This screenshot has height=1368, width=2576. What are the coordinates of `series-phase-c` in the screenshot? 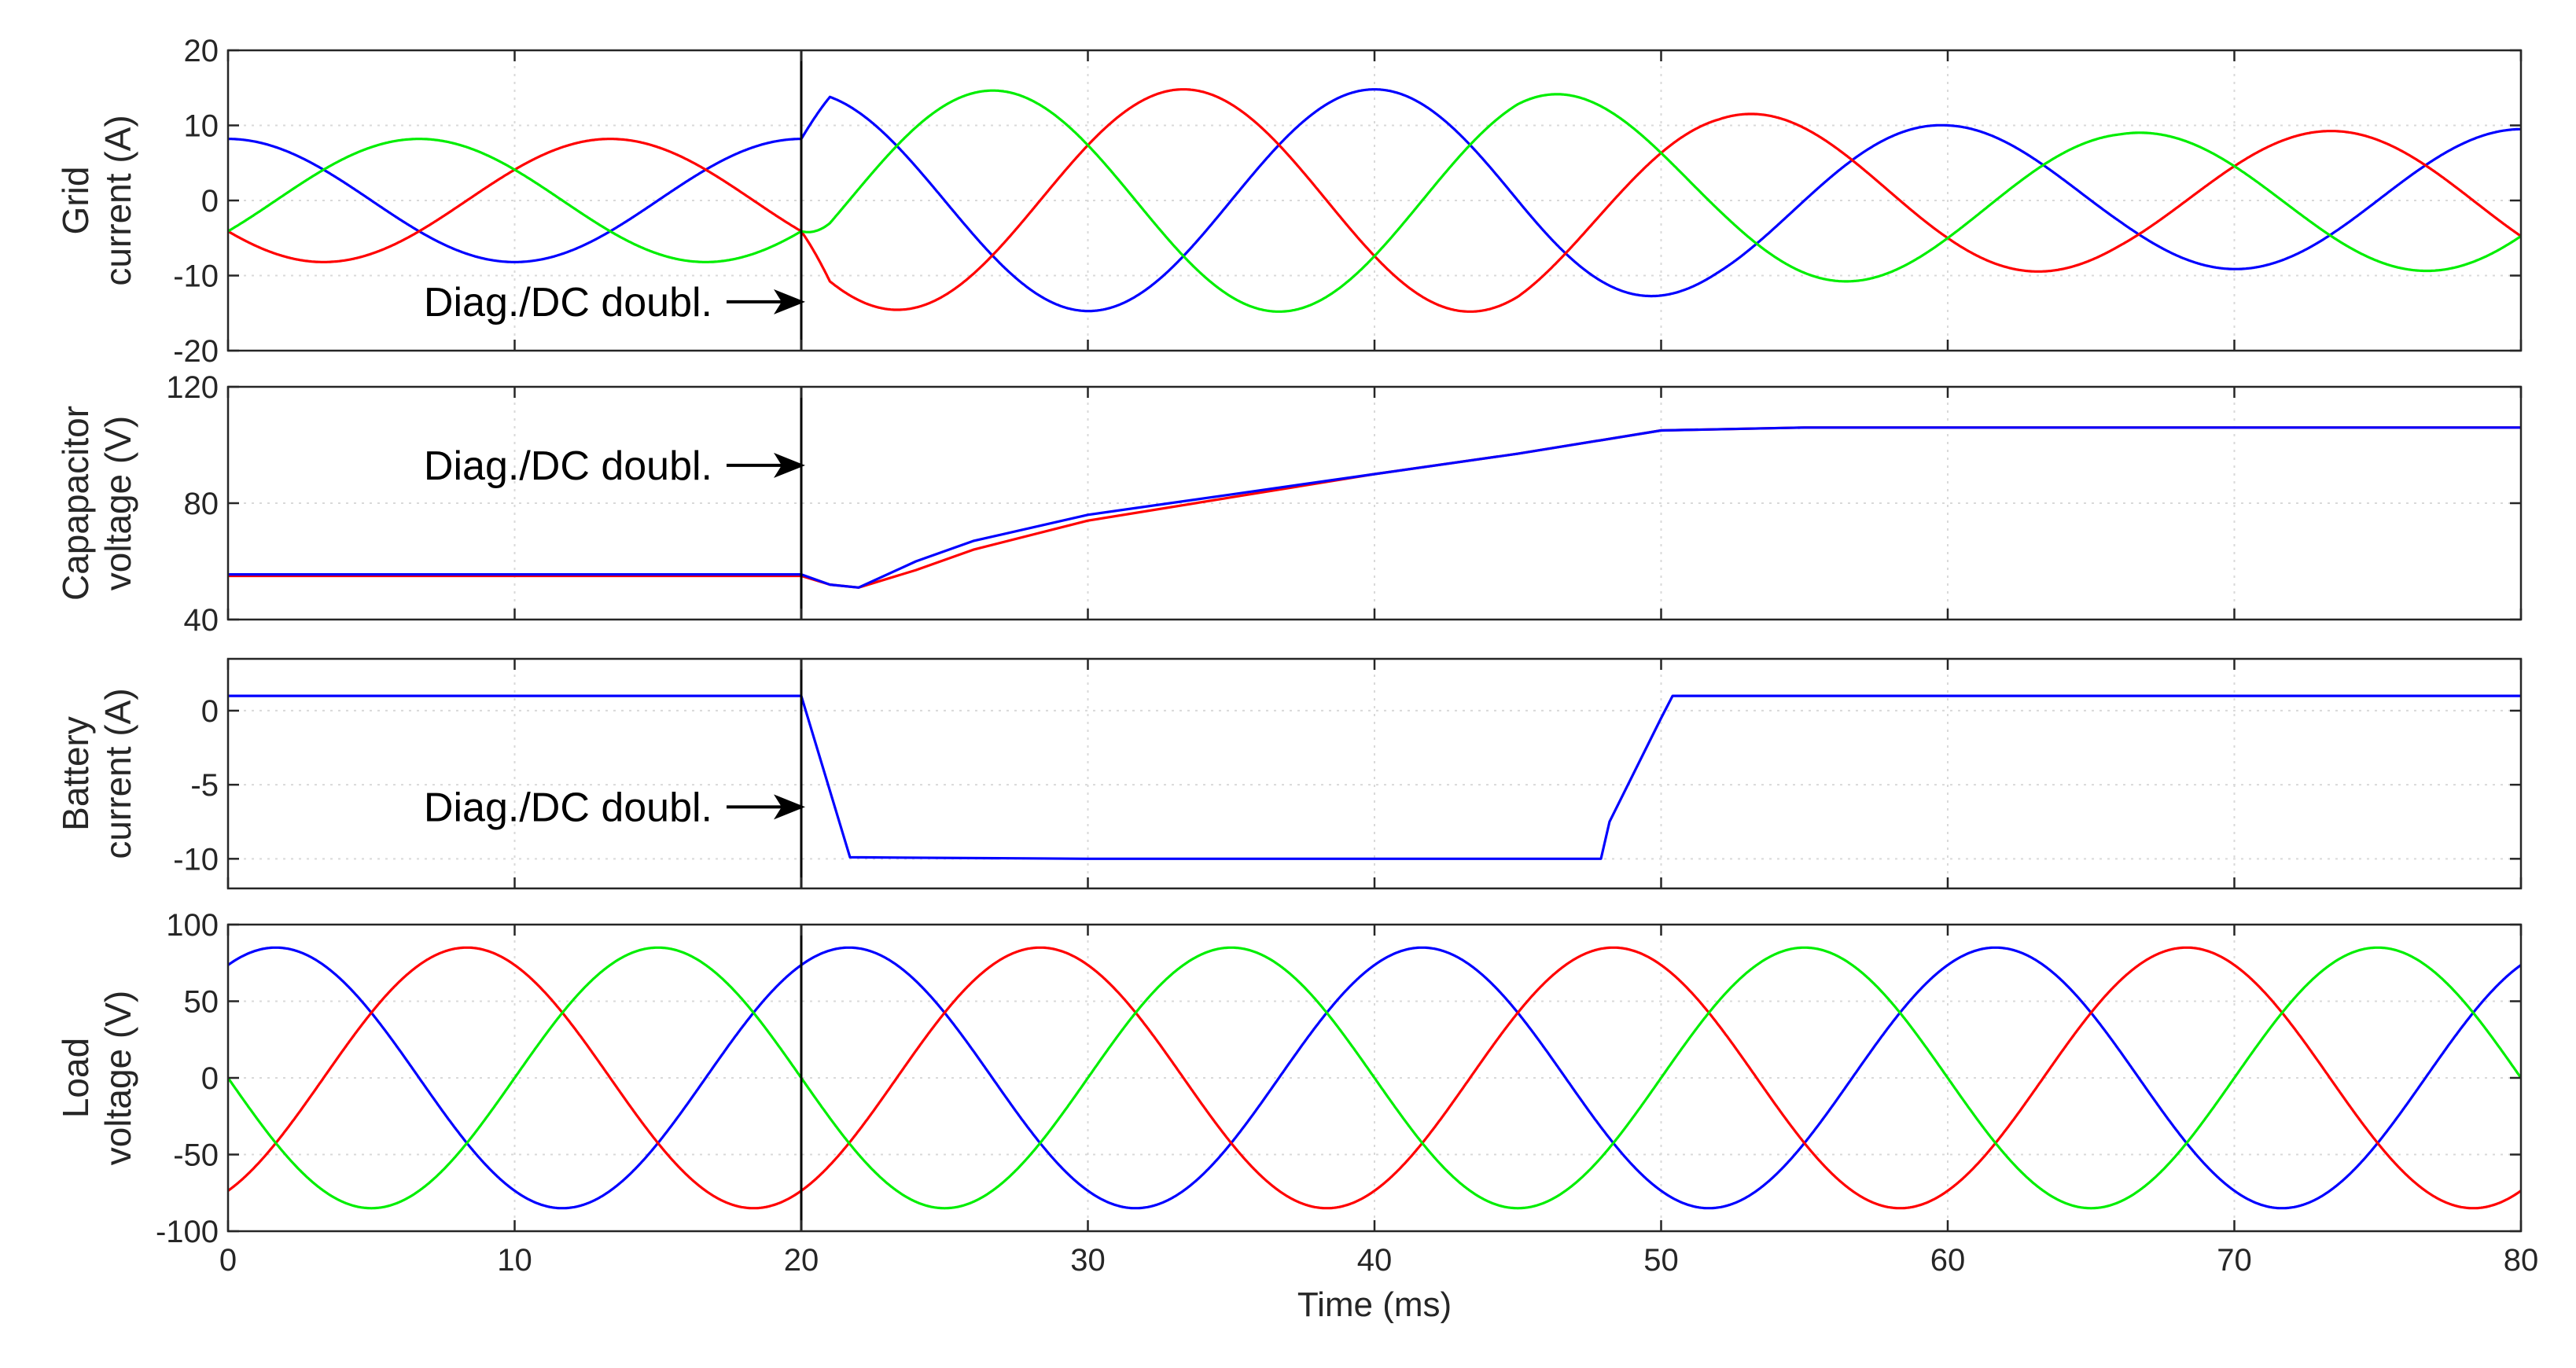 It's located at (1374, 201).